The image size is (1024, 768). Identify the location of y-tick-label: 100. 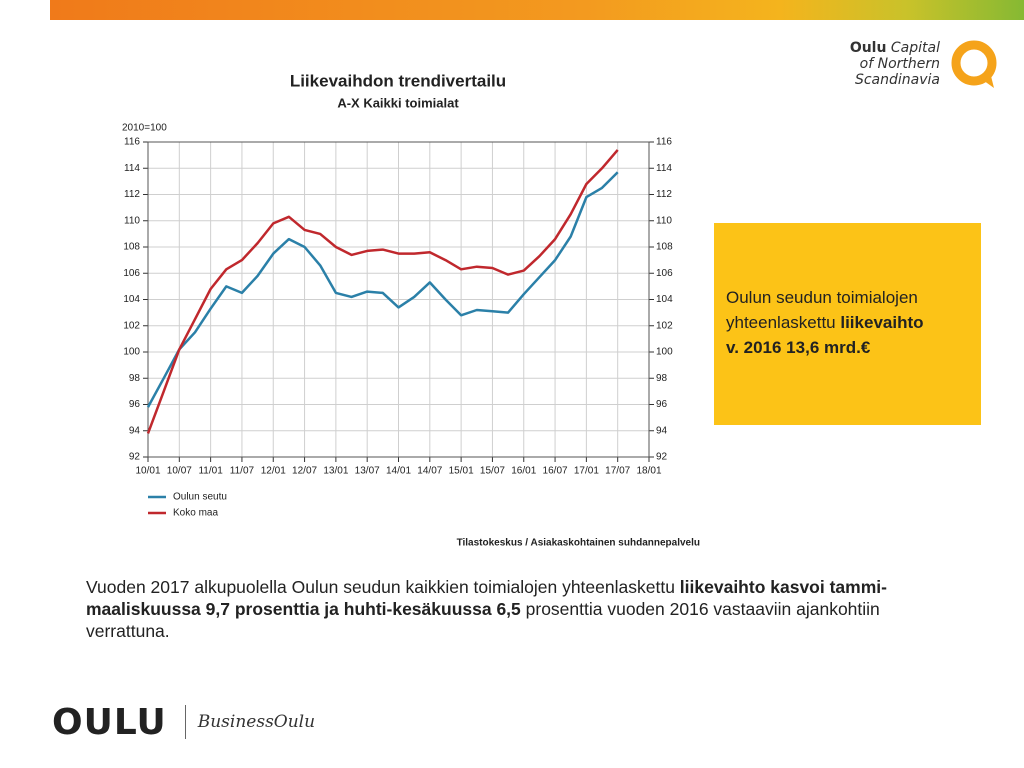
(131, 352).